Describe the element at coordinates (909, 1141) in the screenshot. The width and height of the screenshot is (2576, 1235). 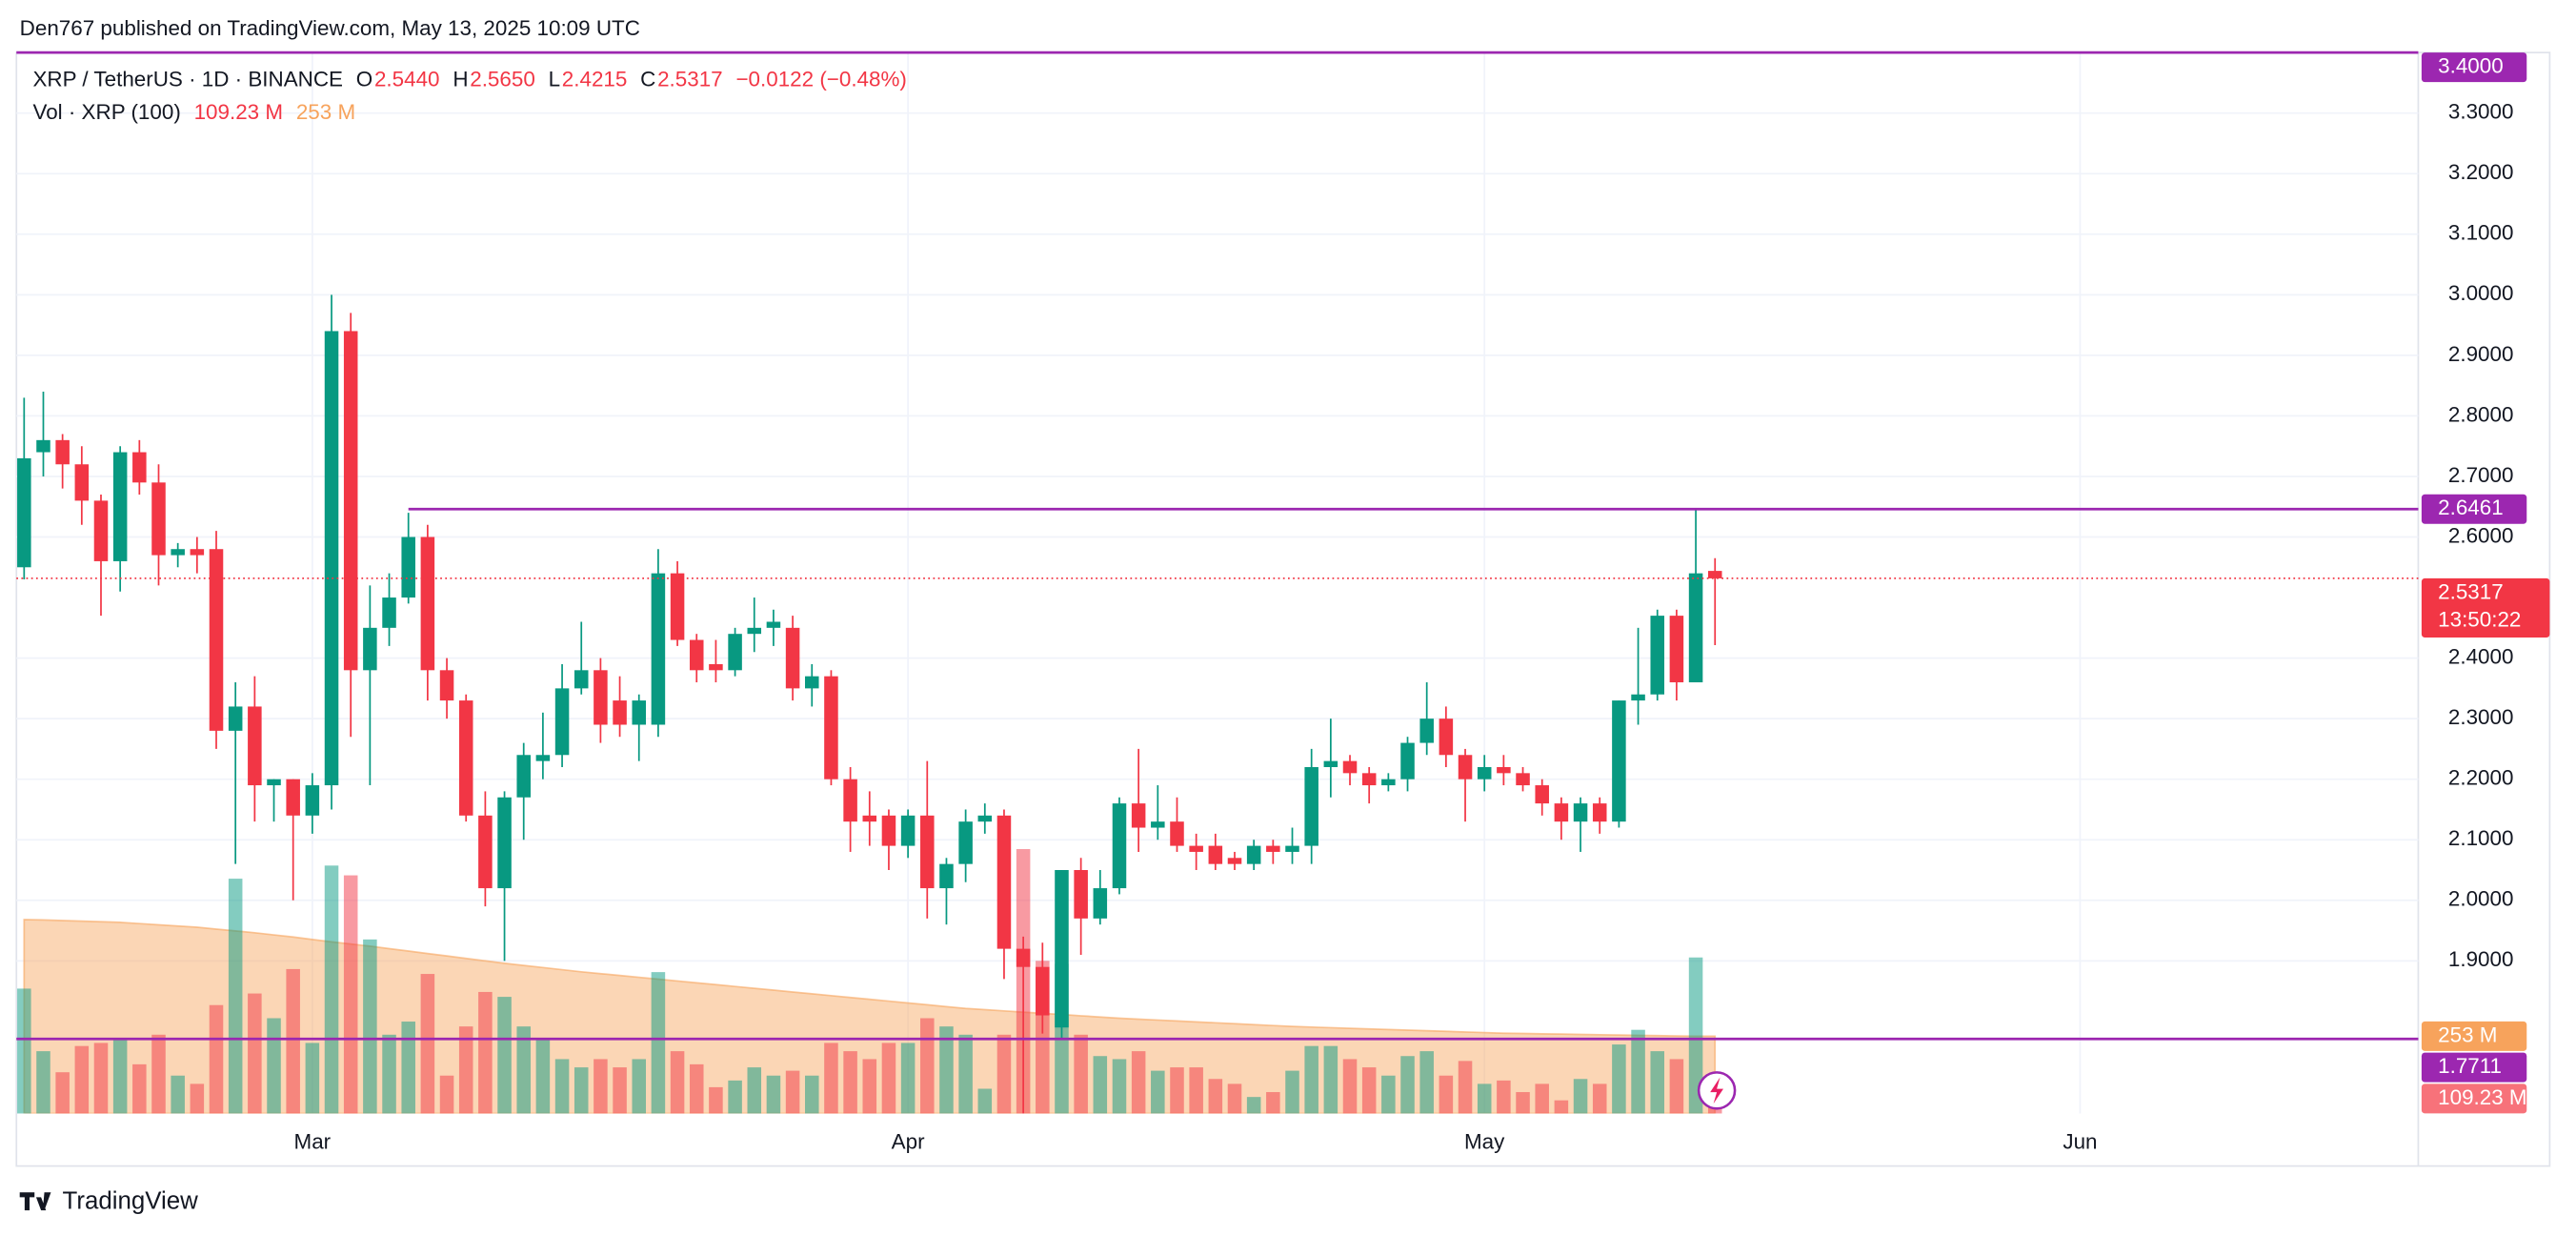
I see `x-tick-label: Apr` at that location.